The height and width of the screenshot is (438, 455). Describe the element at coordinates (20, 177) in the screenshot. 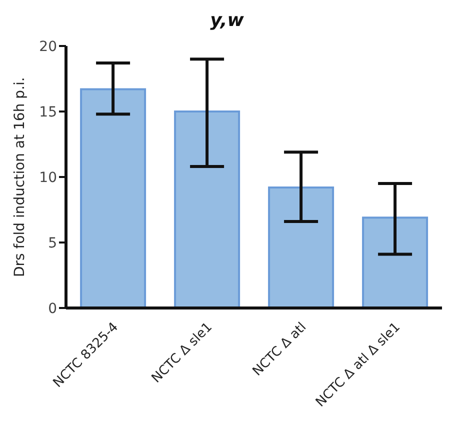

I see `y-axis-title: Drs fold induction at 16h p.i.` at that location.